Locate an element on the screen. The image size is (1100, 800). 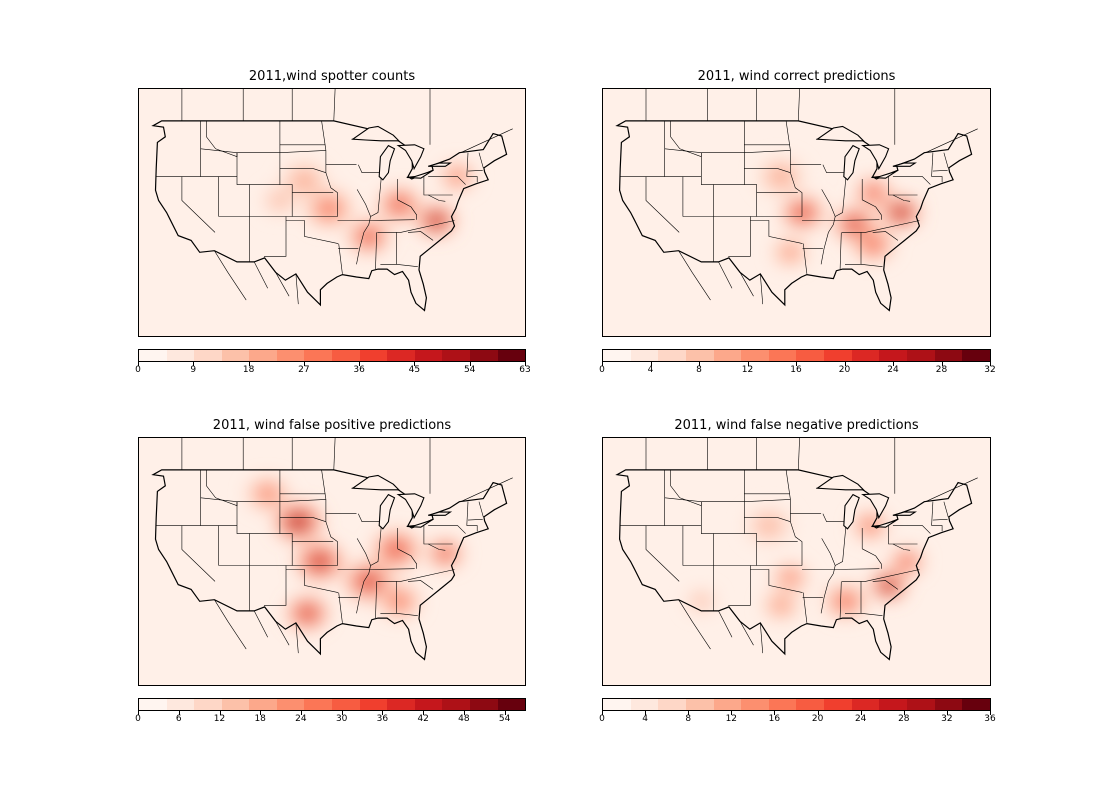
colorbar-tick-label: 63 is located at coordinates (525, 370).